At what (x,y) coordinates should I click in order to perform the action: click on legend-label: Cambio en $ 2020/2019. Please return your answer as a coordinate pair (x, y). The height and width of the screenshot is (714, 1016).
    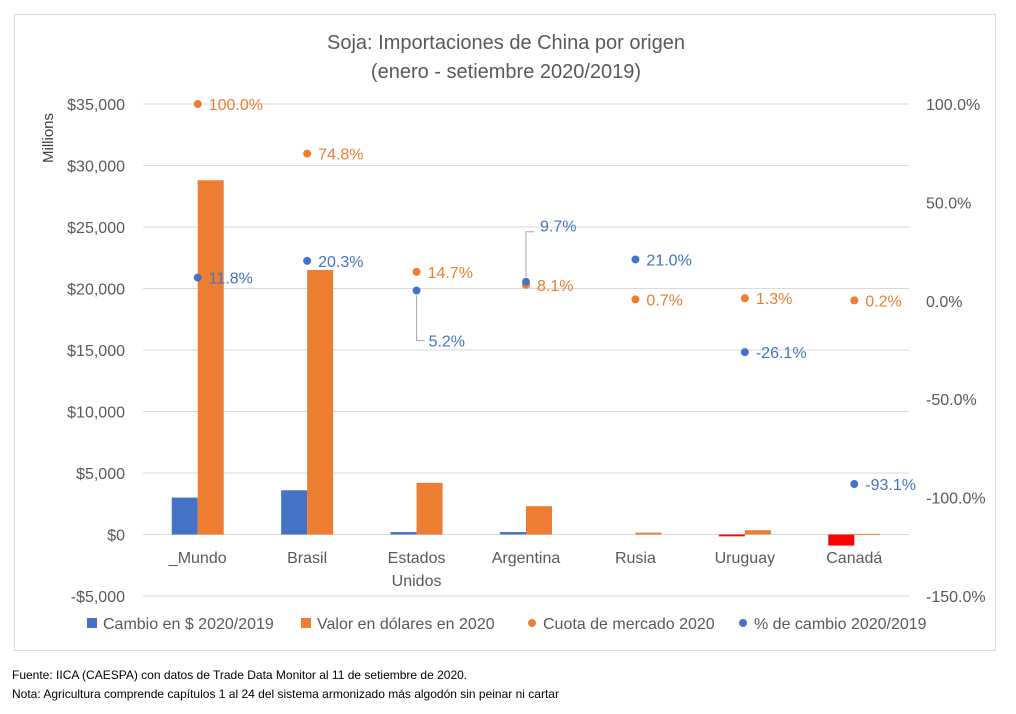
    Looking at the image, I should click on (188, 624).